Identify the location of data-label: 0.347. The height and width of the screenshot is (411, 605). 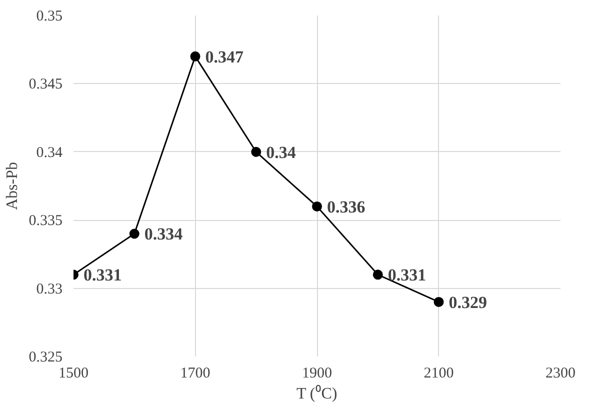
(224, 56).